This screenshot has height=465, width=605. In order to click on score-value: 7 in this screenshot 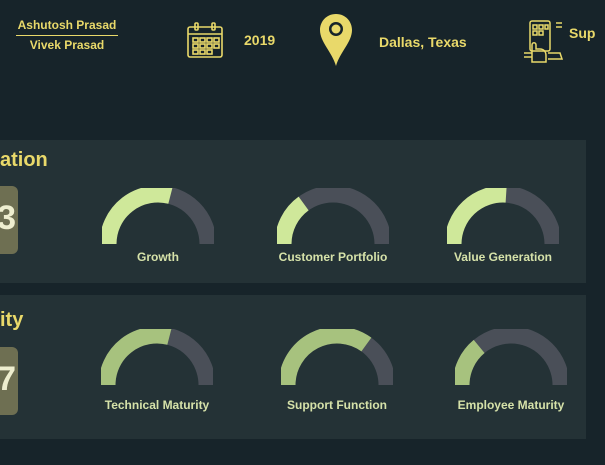, I will do `click(8, 379)`.